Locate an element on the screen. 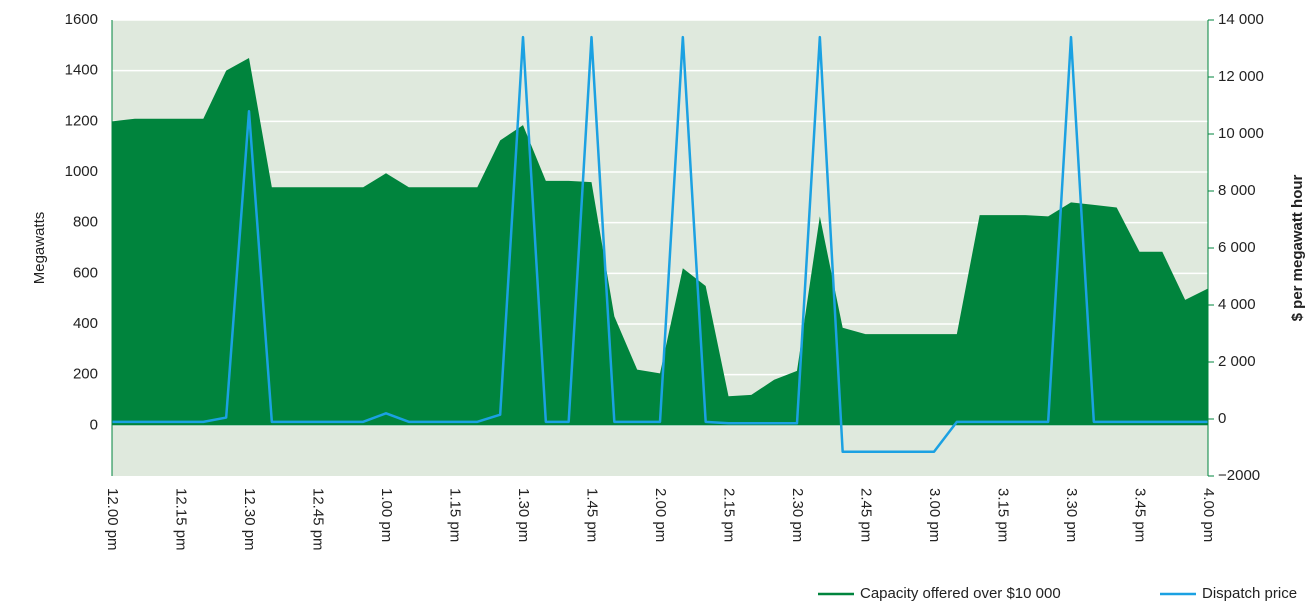 This screenshot has width=1316, height=604. y2-axis-title: $ per megawatt hour is located at coordinates (1297, 247).